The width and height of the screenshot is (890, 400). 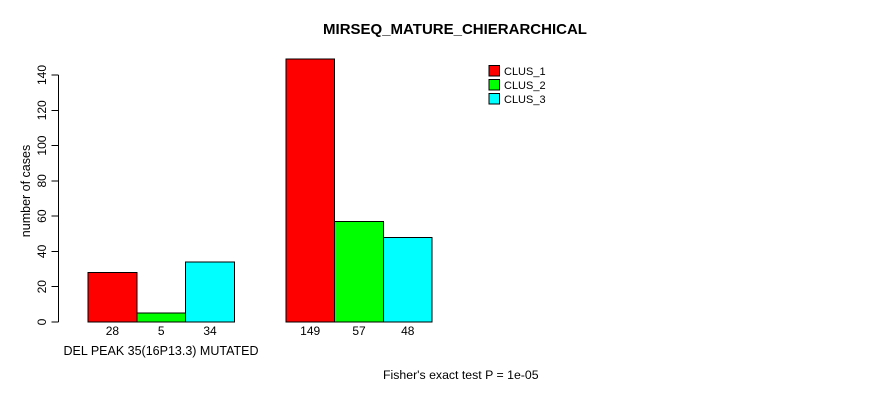 What do you see at coordinates (210, 292) in the screenshot?
I see `bar-clus_3-group1` at bounding box center [210, 292].